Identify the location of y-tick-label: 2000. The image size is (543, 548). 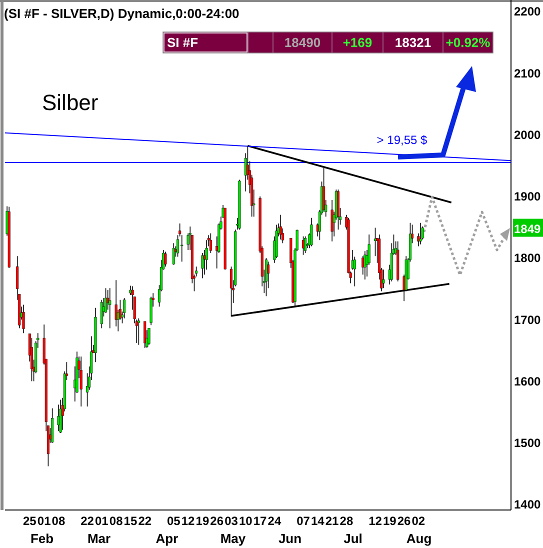
(528, 135).